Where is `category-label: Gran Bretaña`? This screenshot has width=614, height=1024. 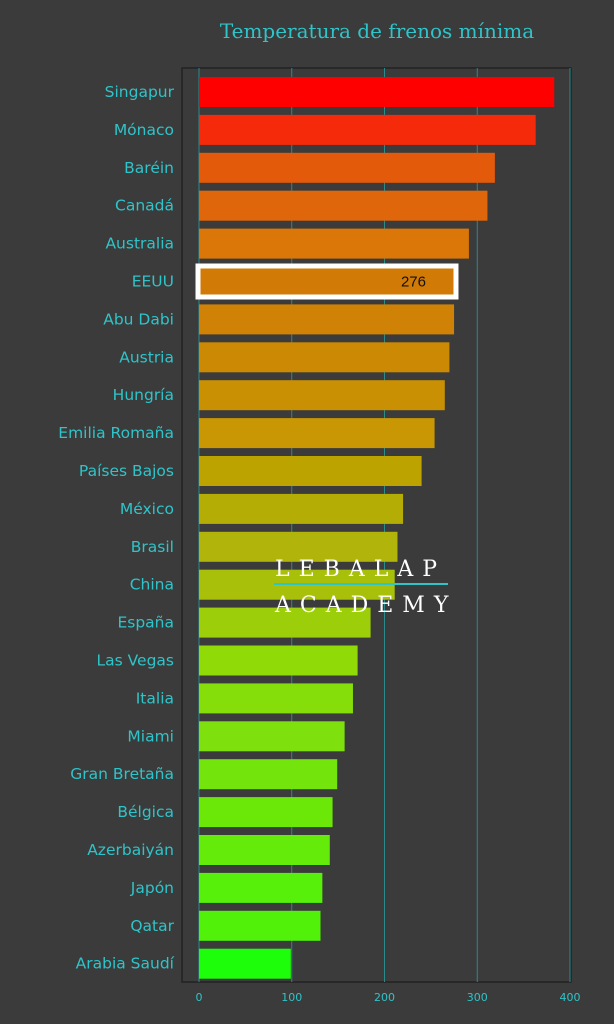
category-label: Gran Bretaña is located at coordinates (122, 774).